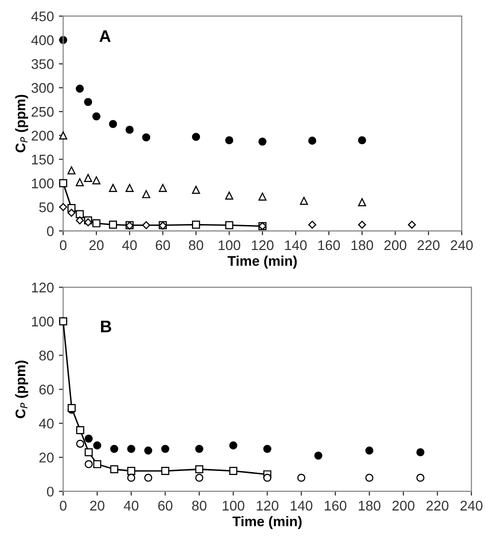  Describe the element at coordinates (46, 457) in the screenshot. I see `y-tick-label: 20` at that location.